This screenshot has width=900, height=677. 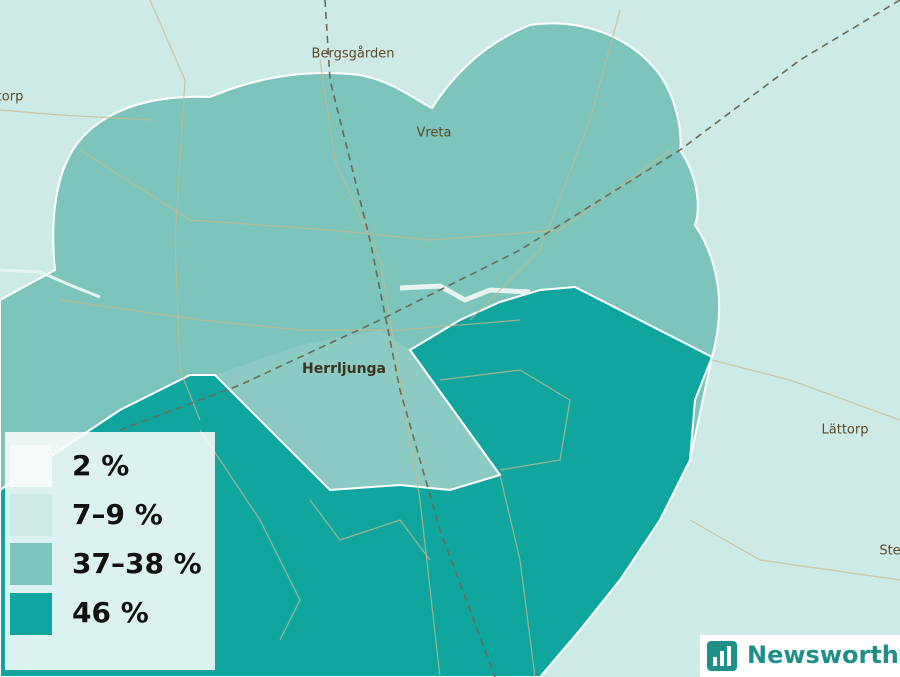 I want to click on place-label: Herrljunga, so click(x=344, y=369).